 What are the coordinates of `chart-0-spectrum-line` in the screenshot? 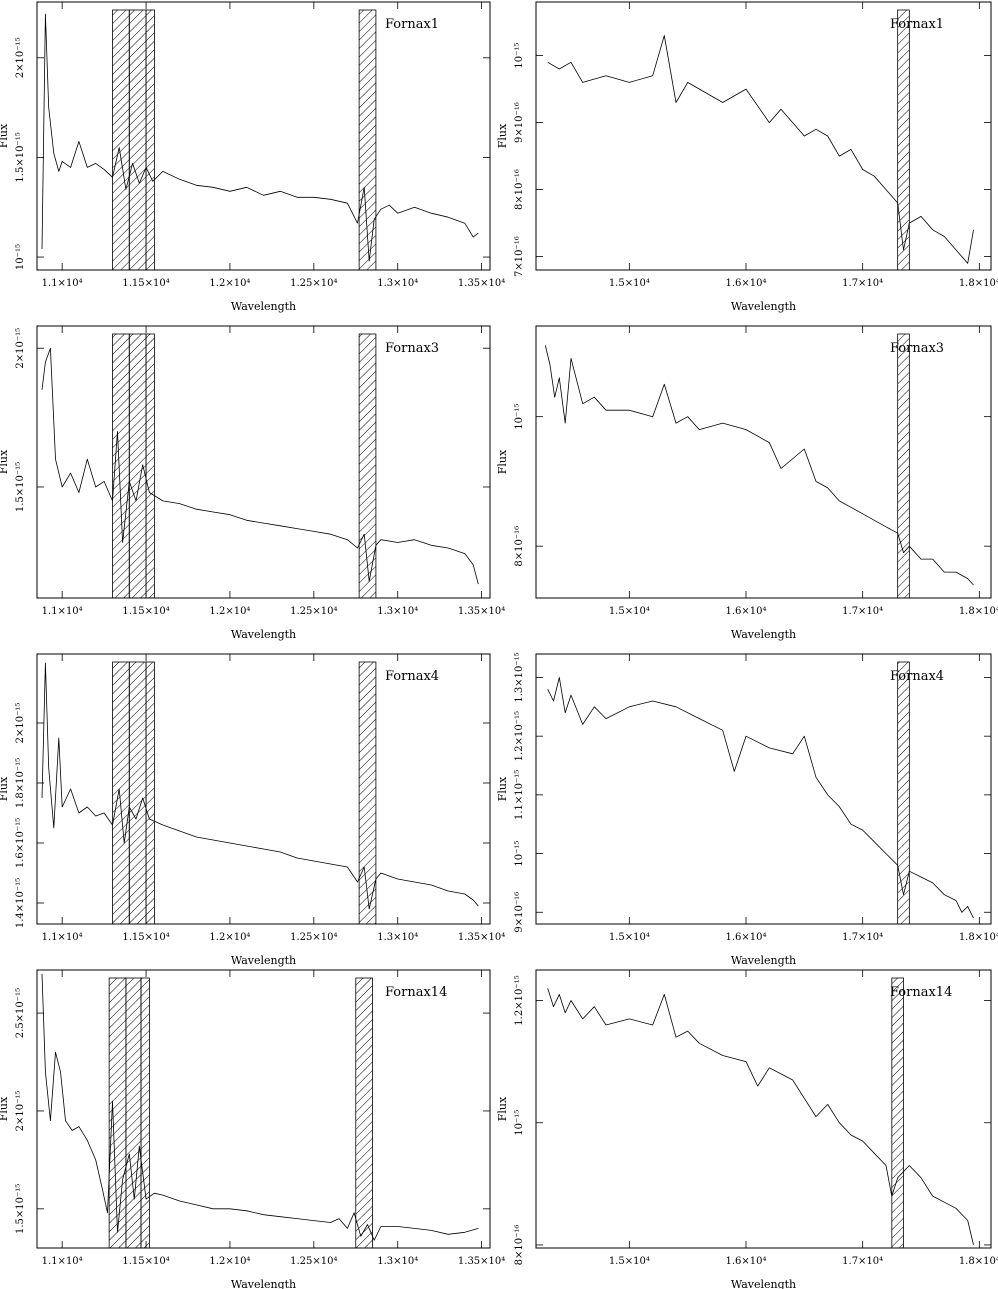 It's located at (260, 137).